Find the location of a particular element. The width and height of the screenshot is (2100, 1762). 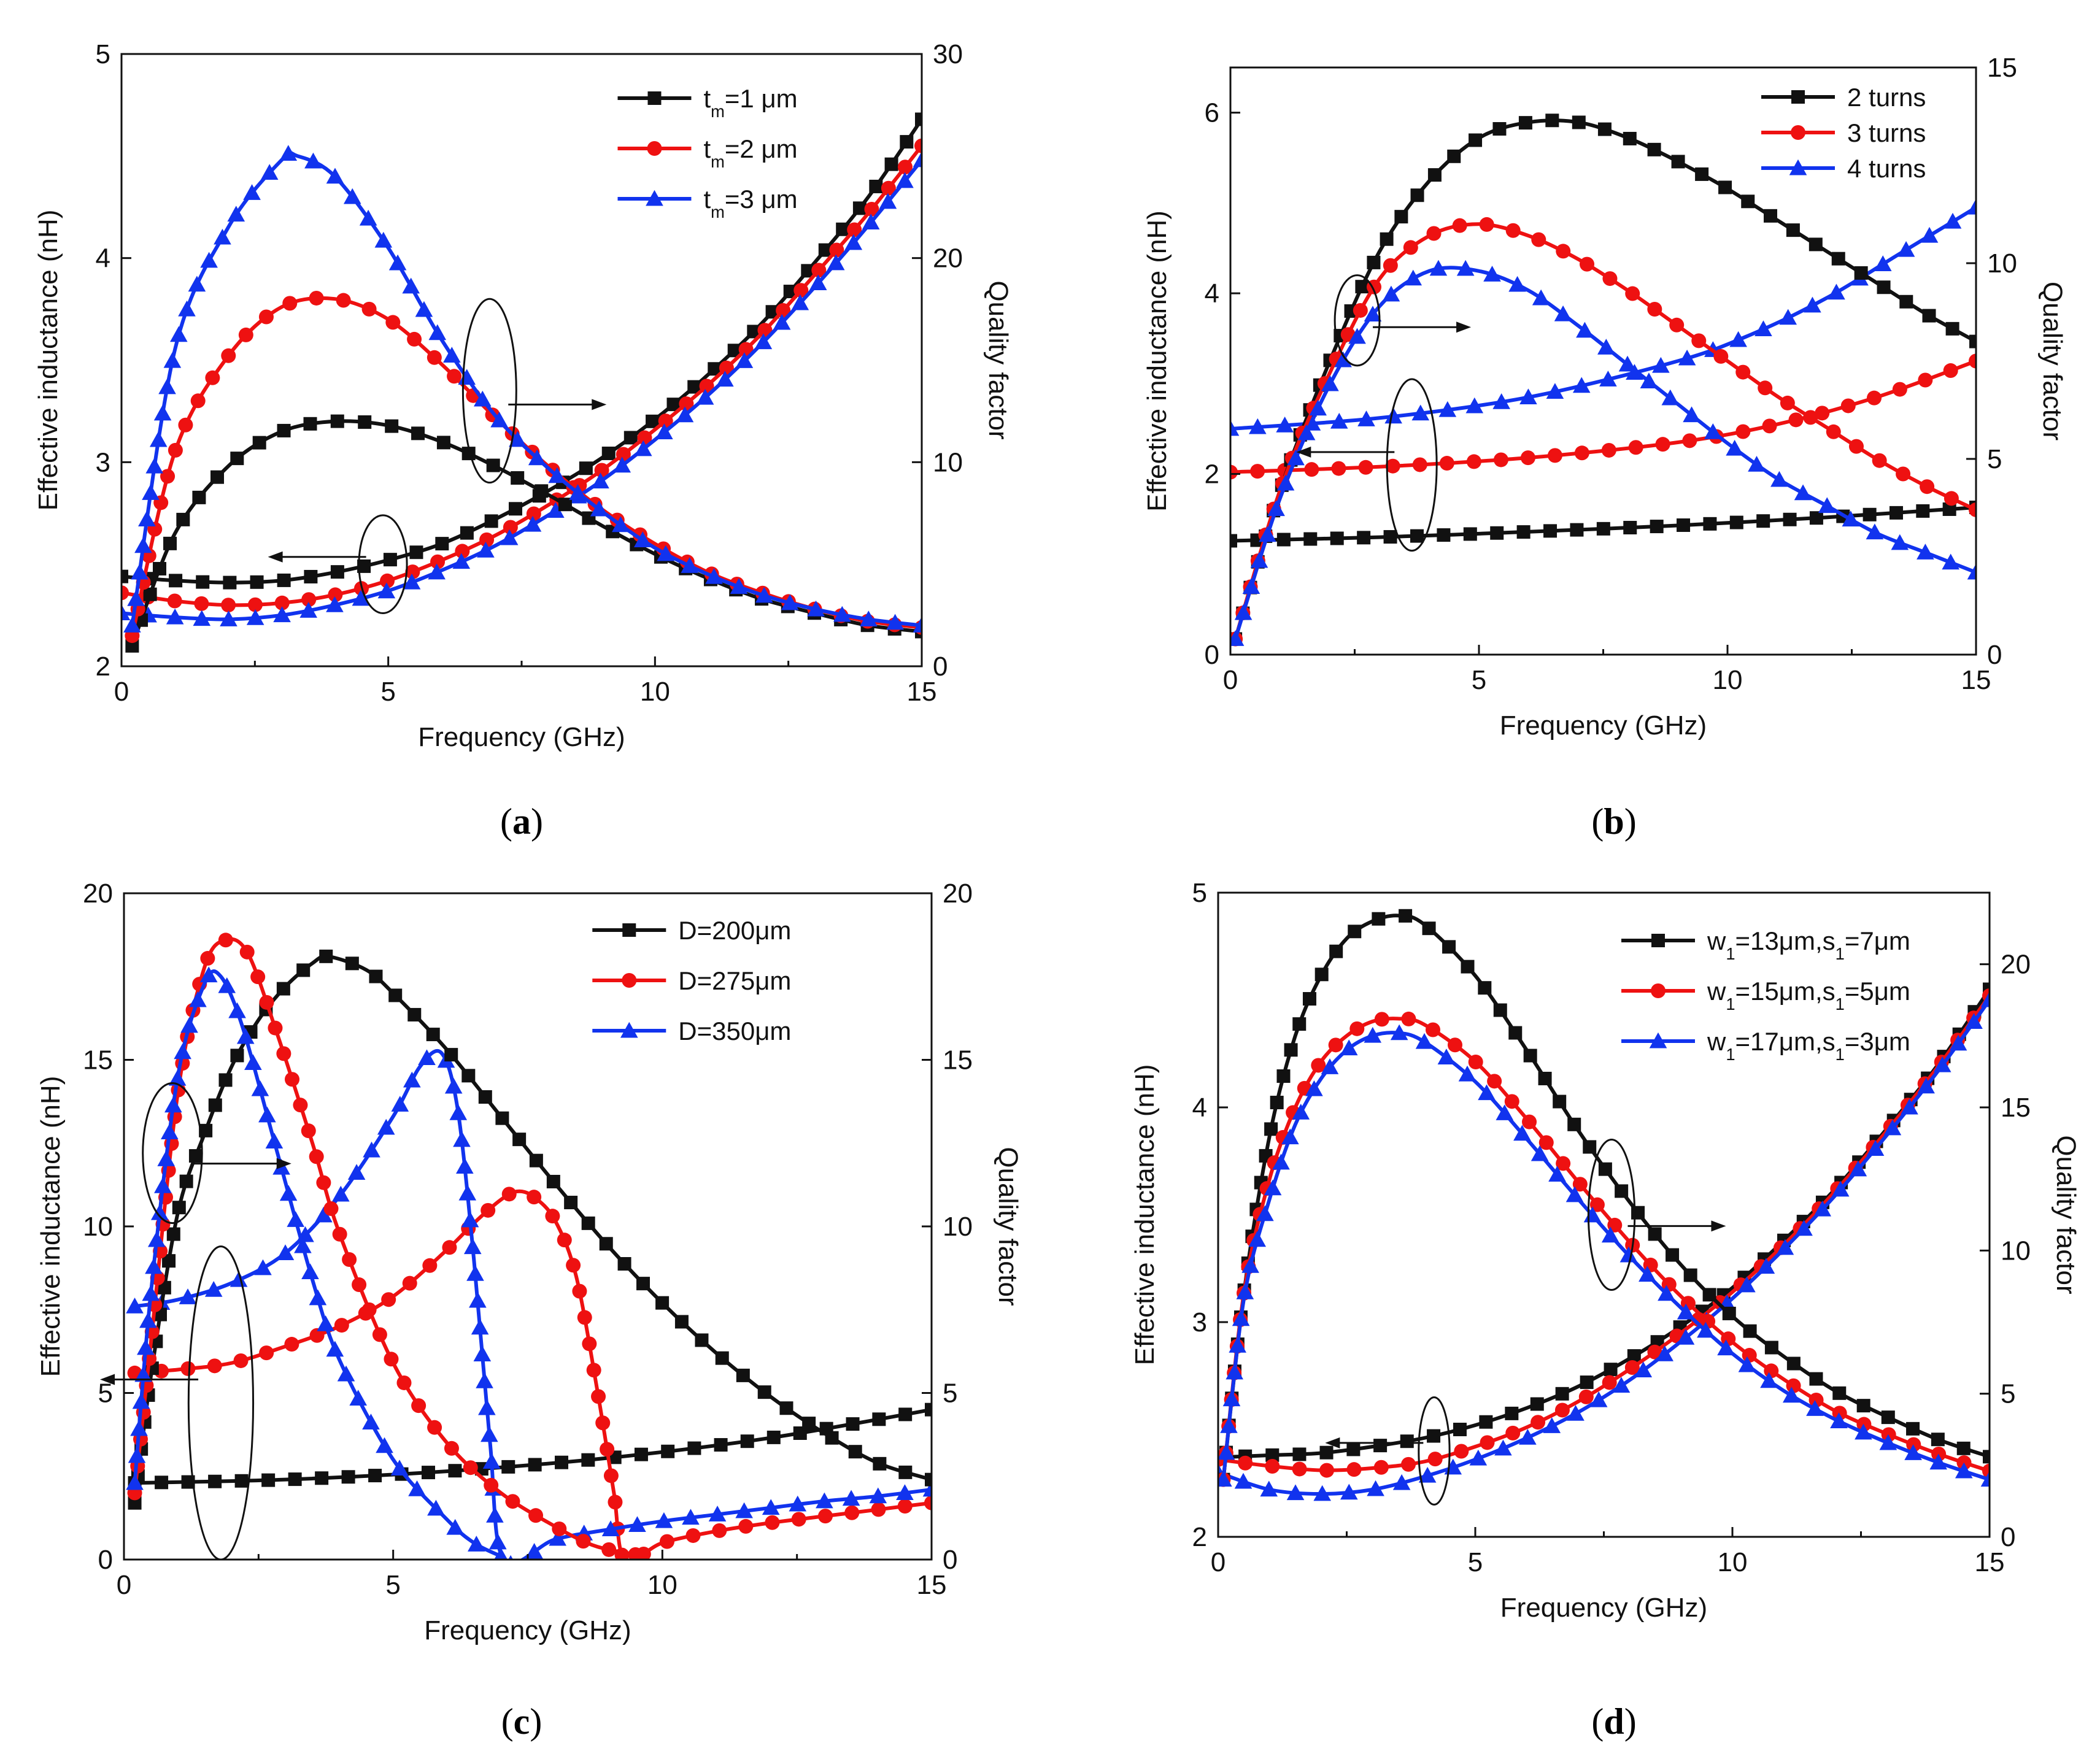

legend-label: D=275μm is located at coordinates (734, 980).